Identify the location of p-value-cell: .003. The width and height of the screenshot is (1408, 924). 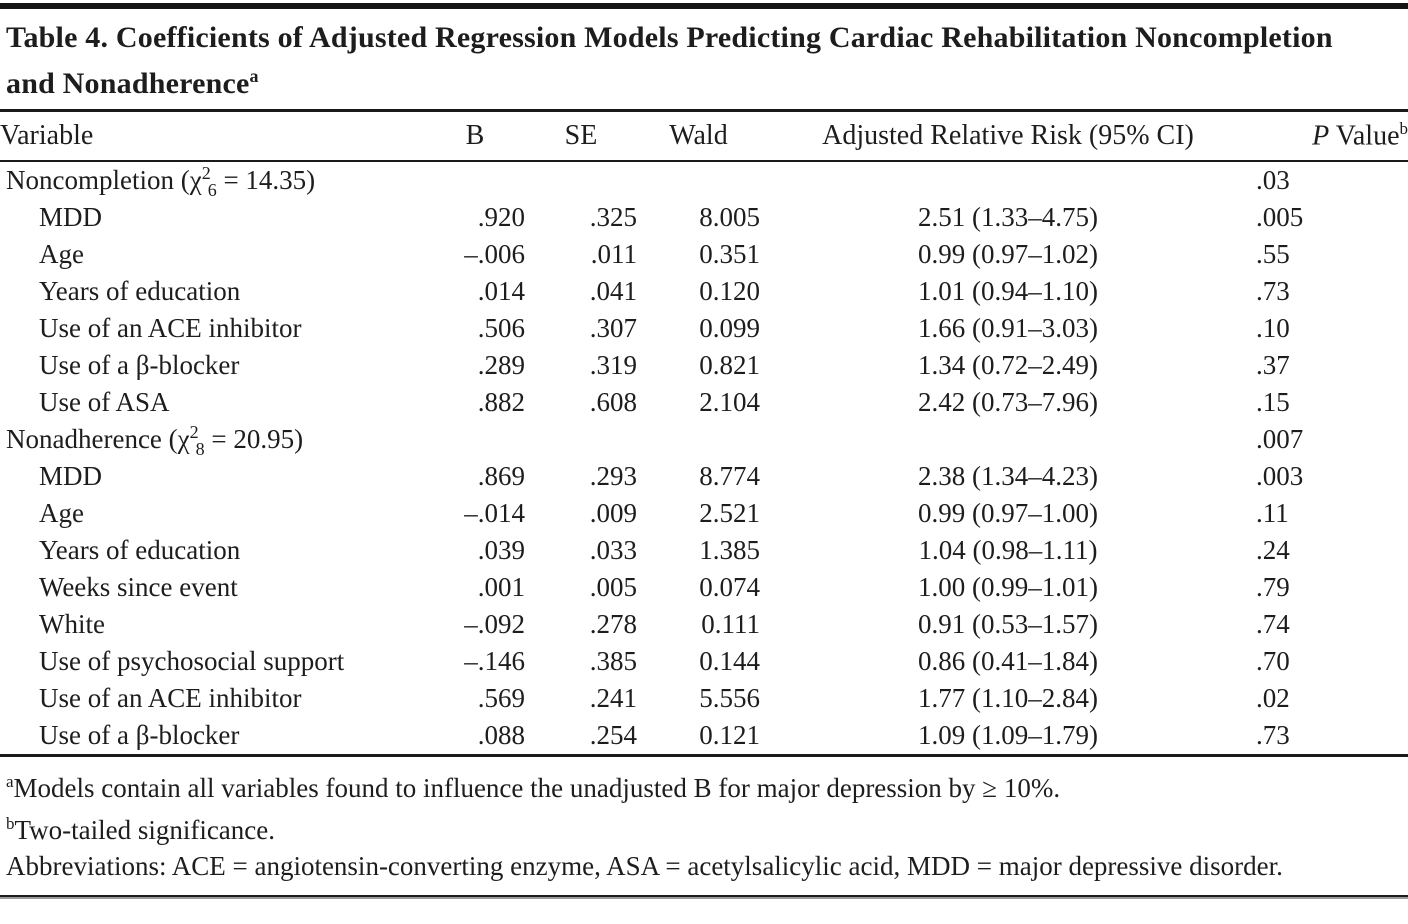
(1280, 476).